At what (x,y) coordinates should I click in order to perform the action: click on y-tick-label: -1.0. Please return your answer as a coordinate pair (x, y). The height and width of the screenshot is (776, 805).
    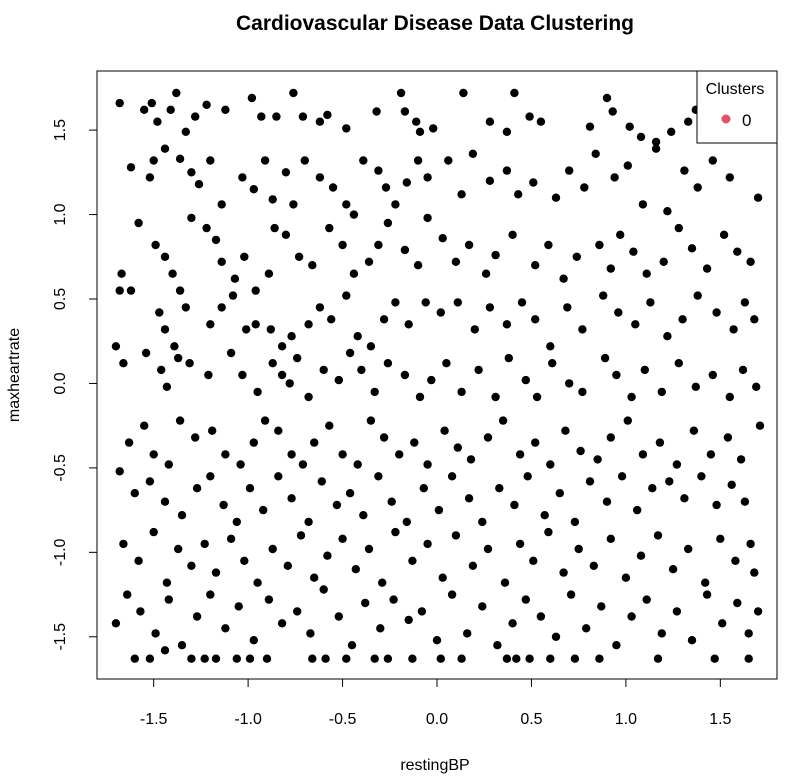
    Looking at the image, I should click on (60, 552).